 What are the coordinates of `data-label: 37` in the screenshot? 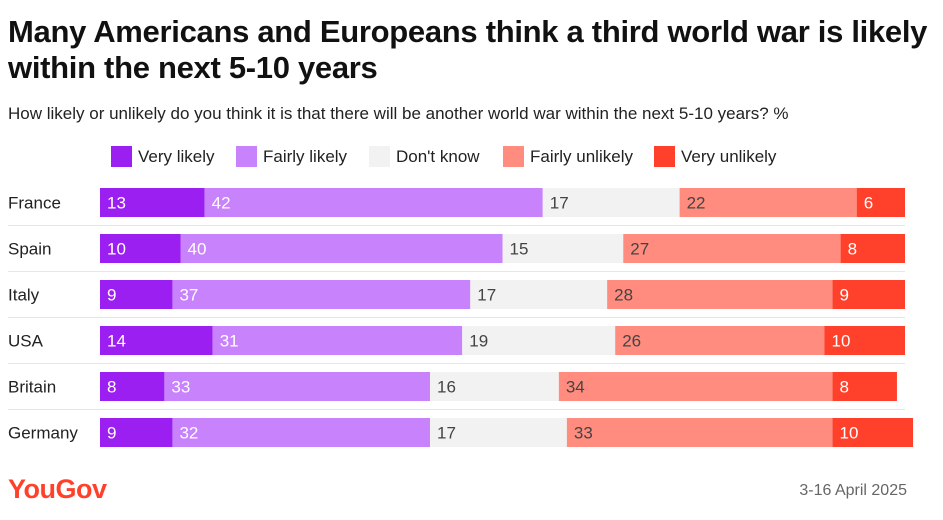 It's located at (188, 295).